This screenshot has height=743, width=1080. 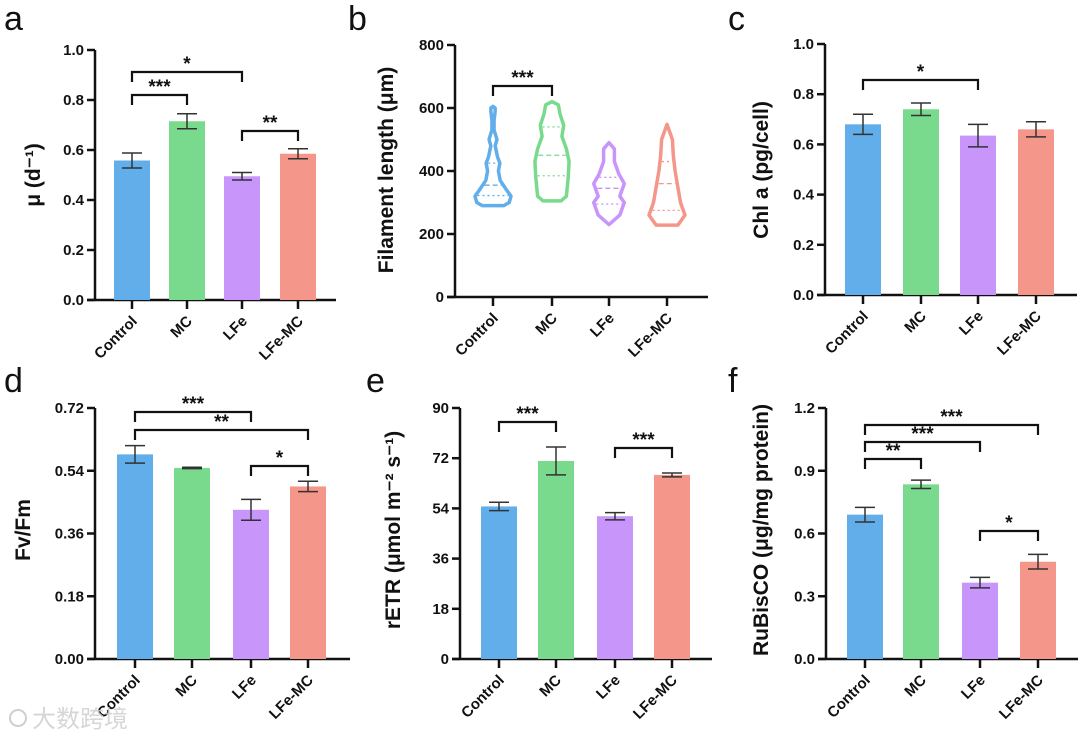 What do you see at coordinates (893, 451) in the screenshot?
I see `significance-label: **` at bounding box center [893, 451].